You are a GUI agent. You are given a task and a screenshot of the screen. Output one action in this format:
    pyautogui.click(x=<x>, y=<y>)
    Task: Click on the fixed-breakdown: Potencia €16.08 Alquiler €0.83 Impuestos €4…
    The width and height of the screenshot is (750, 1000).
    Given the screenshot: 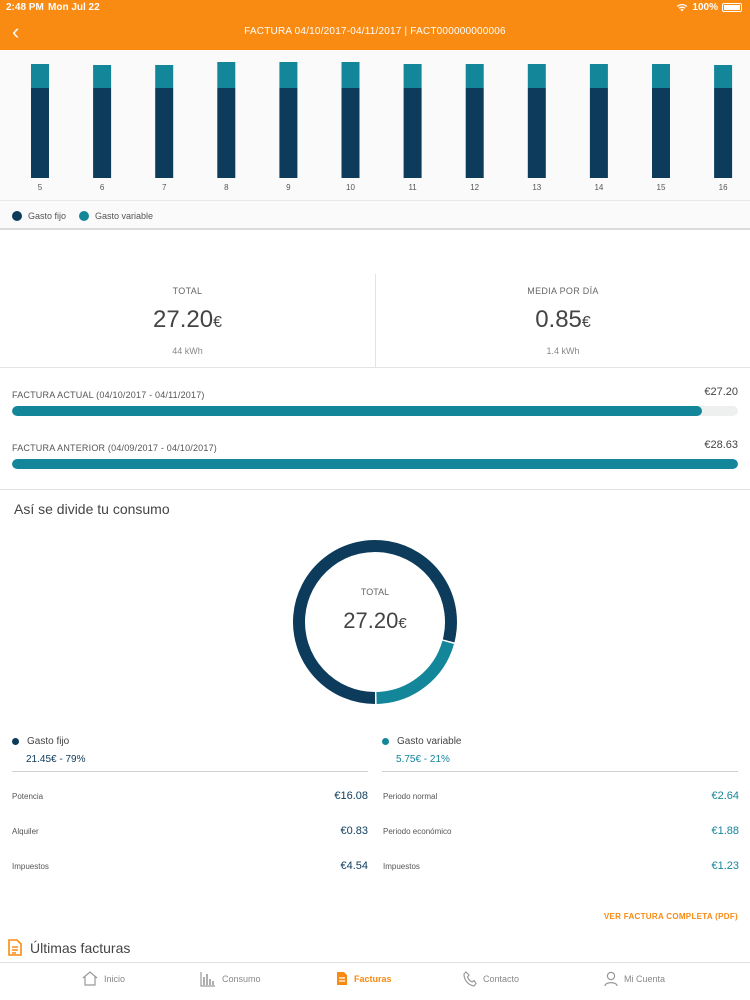 What is the action you would take?
    pyautogui.click(x=190, y=836)
    